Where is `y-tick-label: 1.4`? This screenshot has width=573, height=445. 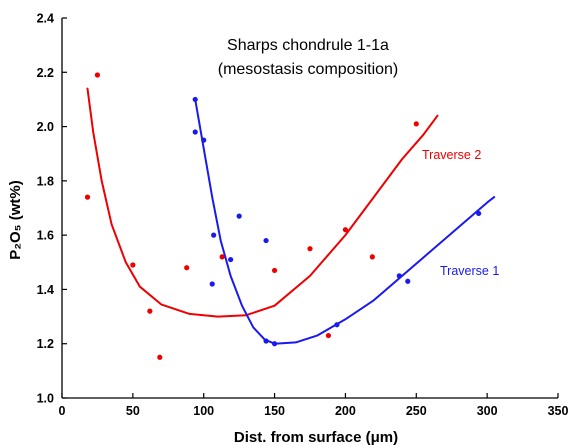 y-tick-label: 1.4 is located at coordinates (45, 290).